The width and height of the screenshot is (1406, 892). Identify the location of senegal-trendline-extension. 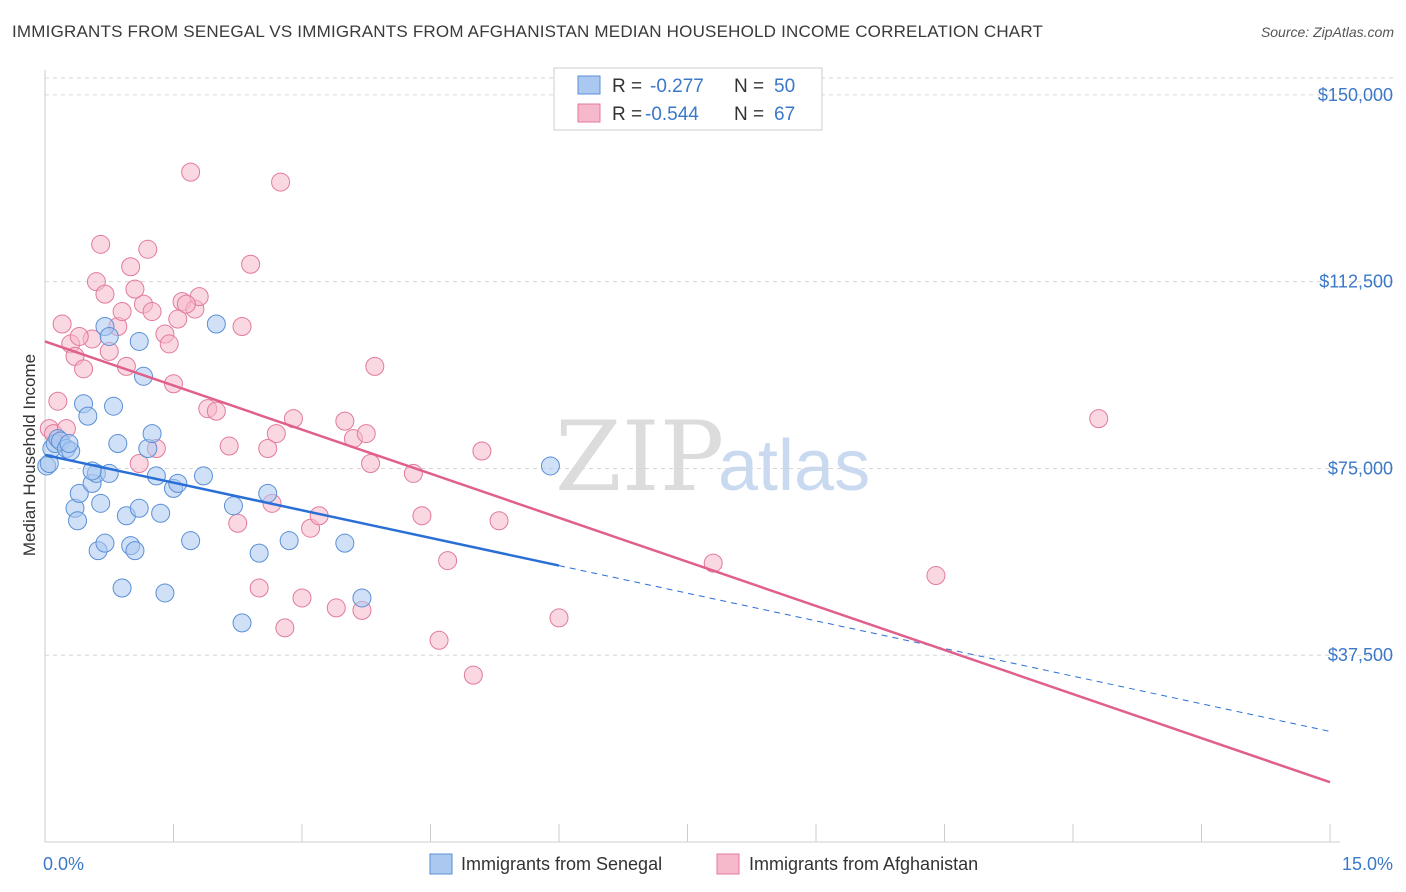
(944, 648).